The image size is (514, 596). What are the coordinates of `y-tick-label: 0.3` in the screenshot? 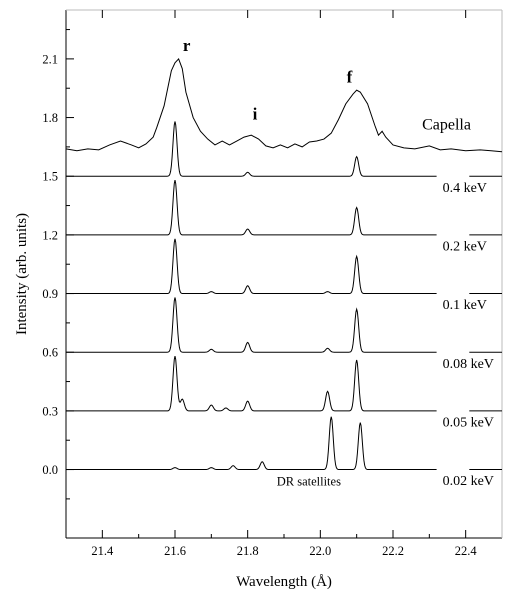 It's located at (50, 411).